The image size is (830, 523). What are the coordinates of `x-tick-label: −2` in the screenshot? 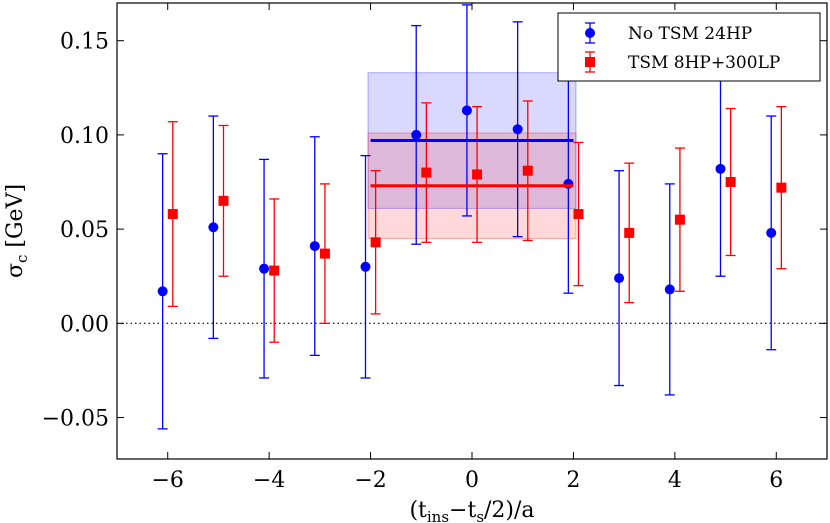 It's located at (370, 480).